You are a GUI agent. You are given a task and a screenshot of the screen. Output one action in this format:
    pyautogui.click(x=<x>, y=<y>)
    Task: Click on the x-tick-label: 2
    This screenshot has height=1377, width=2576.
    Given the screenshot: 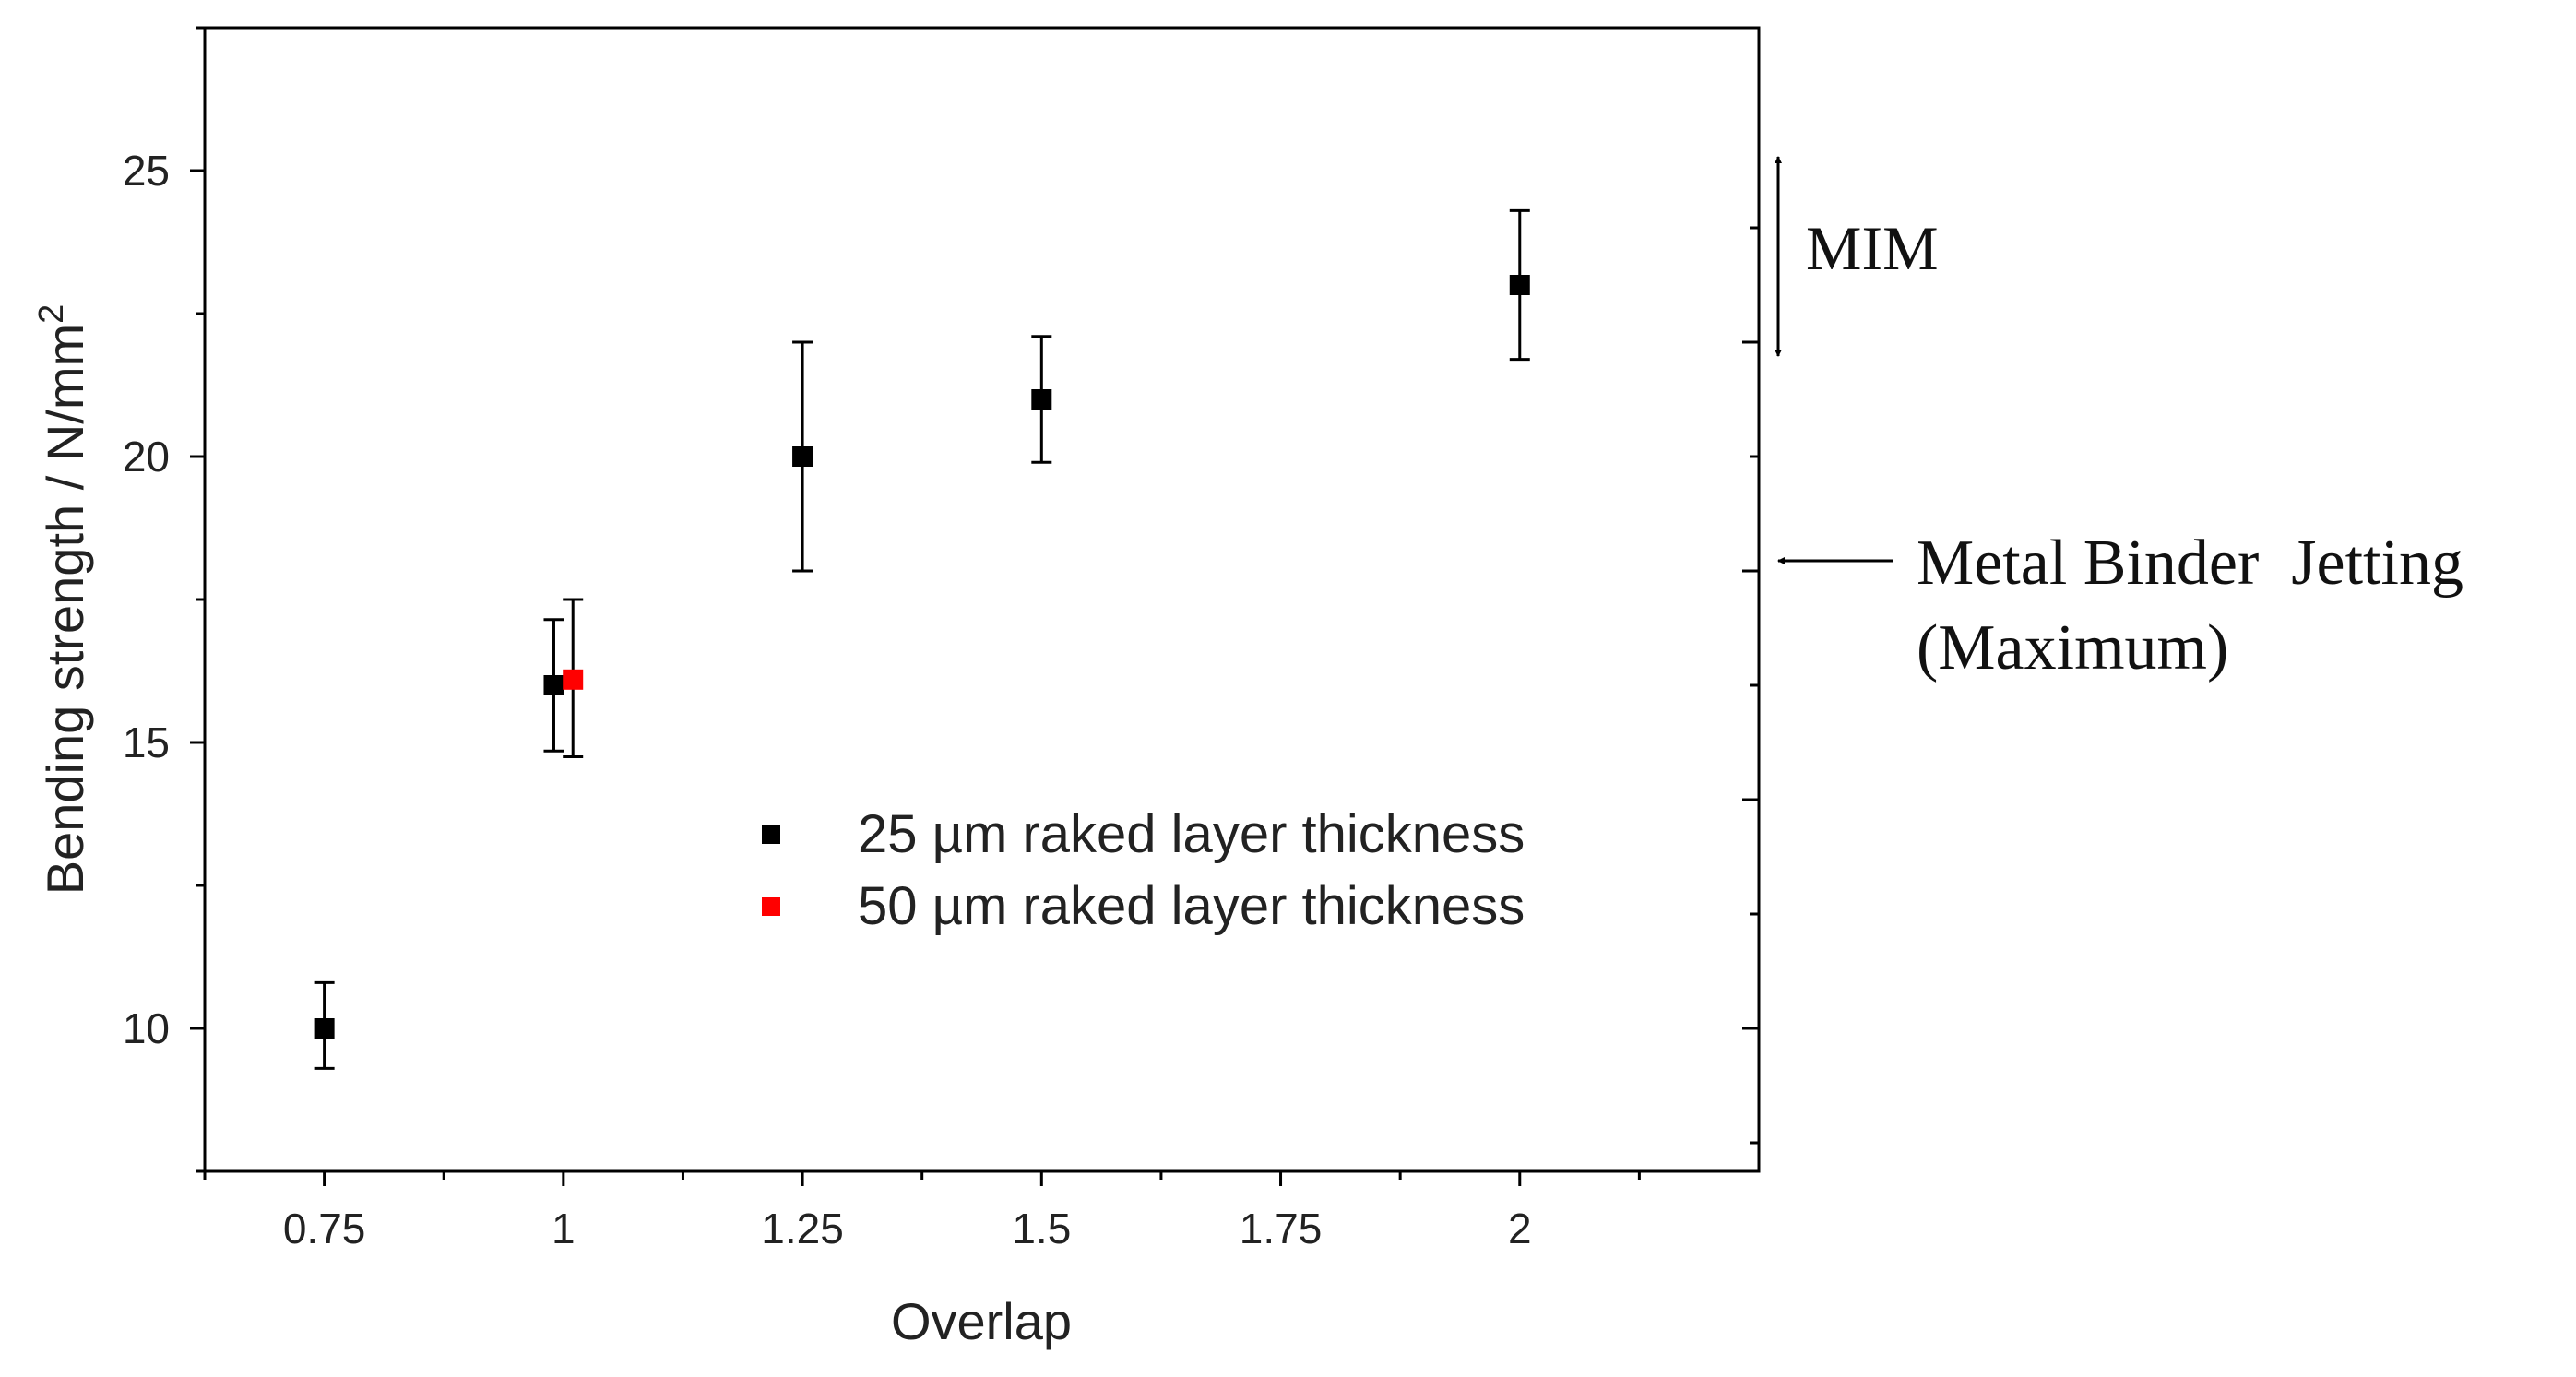 What is the action you would take?
    pyautogui.click(x=1520, y=1228)
    